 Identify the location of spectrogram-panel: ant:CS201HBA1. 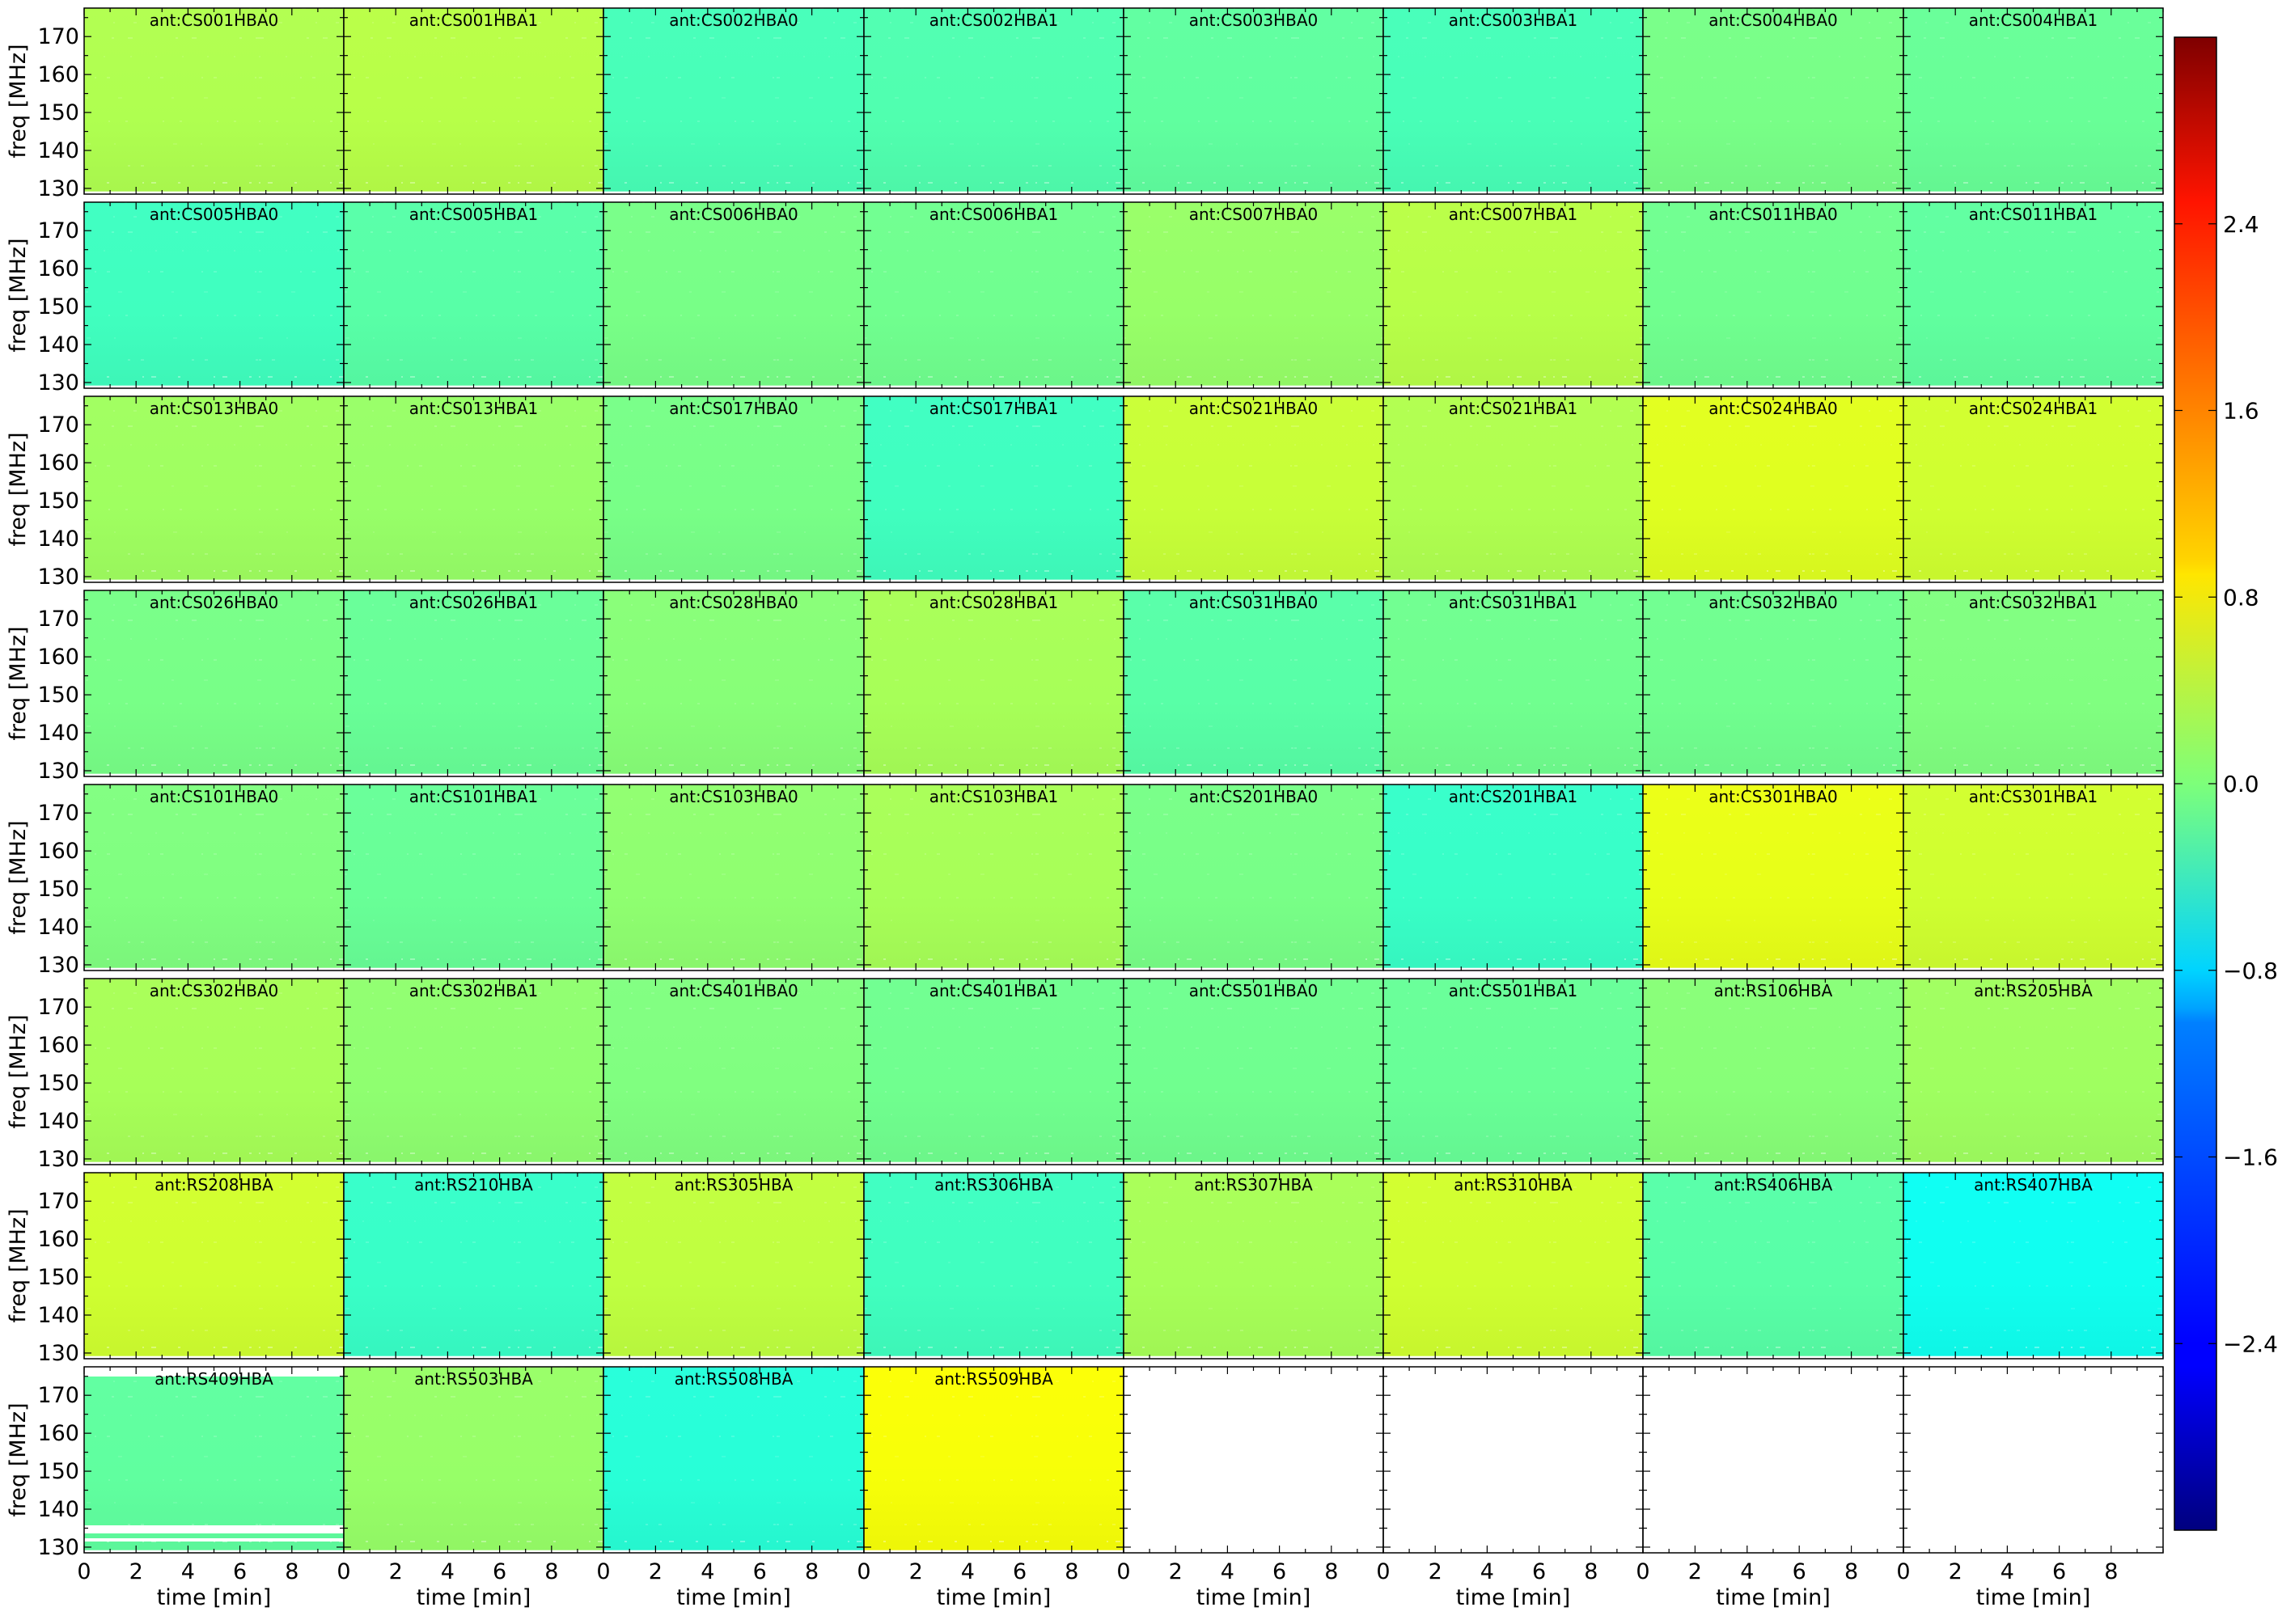
(1513, 877).